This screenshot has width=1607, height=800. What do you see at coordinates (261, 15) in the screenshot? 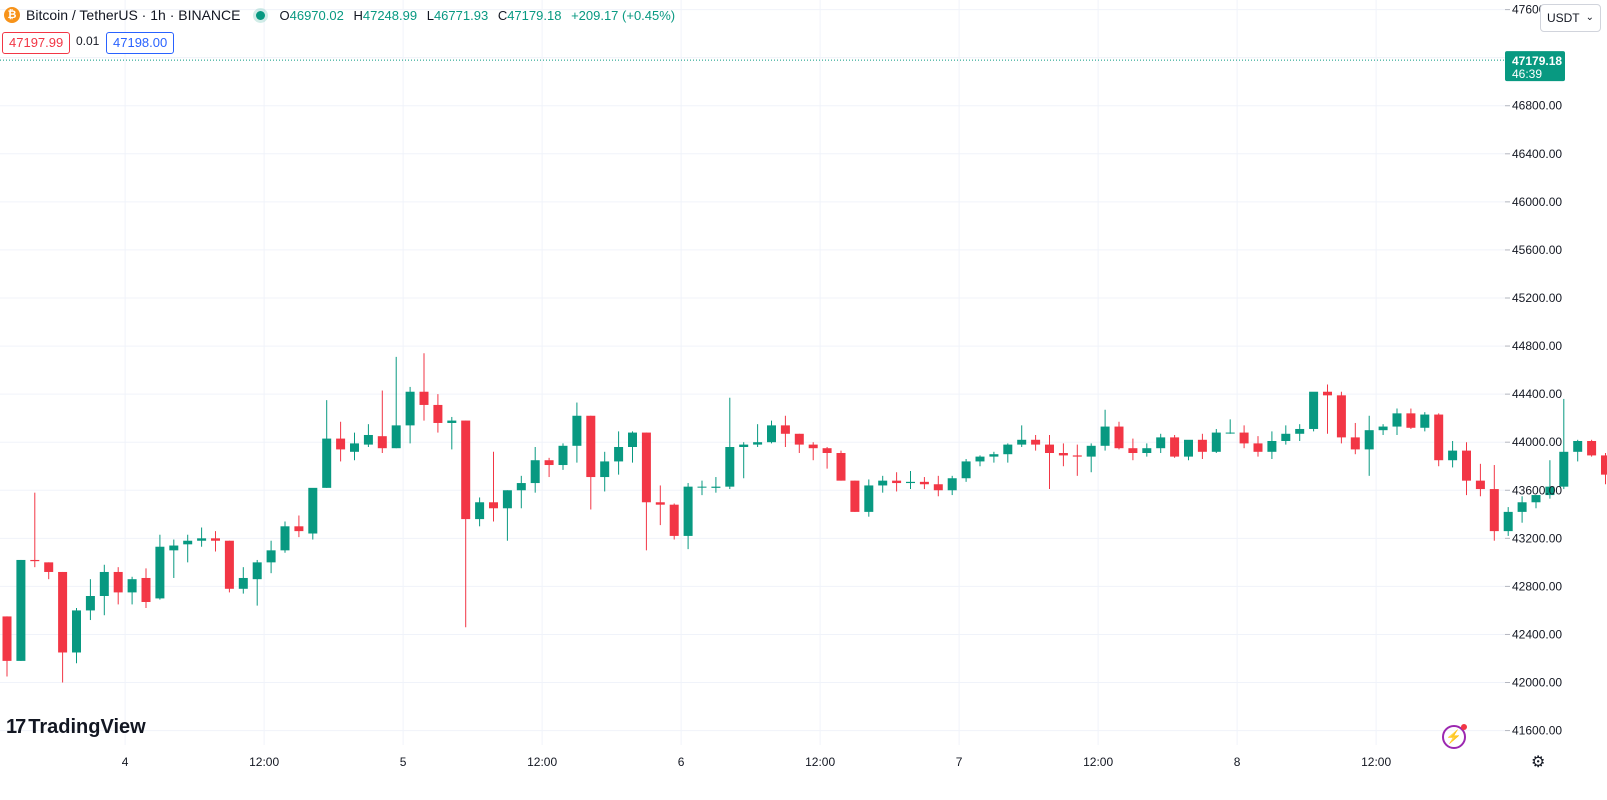
I see `market-status-dot` at bounding box center [261, 15].